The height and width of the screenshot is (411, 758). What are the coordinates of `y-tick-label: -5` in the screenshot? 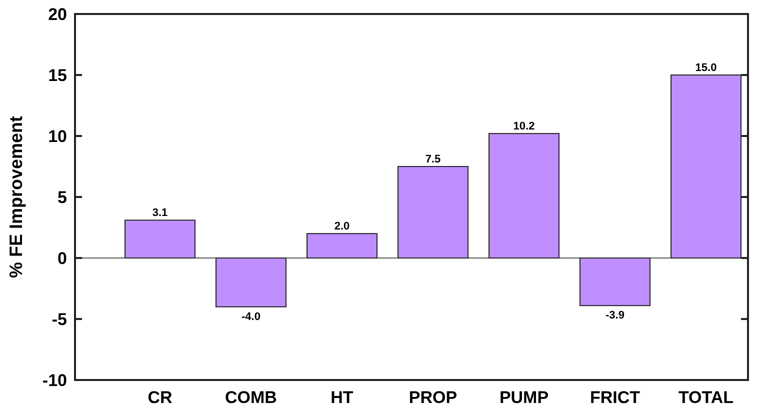 It's located at (59, 319).